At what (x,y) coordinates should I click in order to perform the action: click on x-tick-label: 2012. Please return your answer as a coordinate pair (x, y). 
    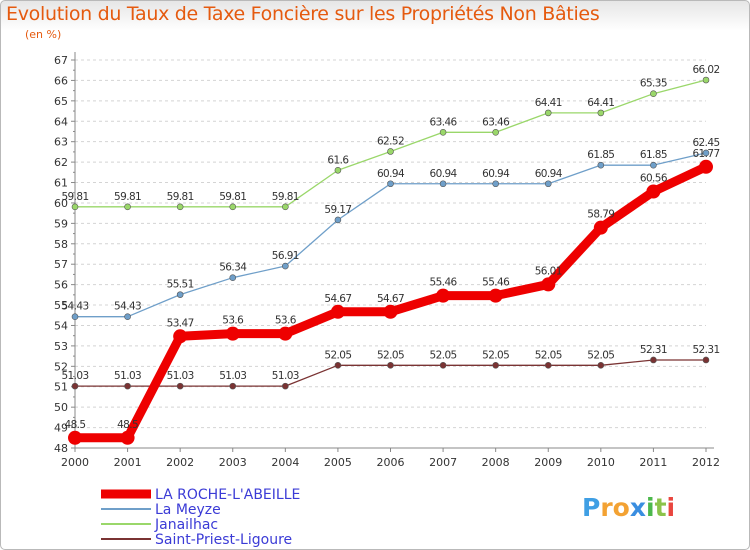
    Looking at the image, I should click on (706, 462).